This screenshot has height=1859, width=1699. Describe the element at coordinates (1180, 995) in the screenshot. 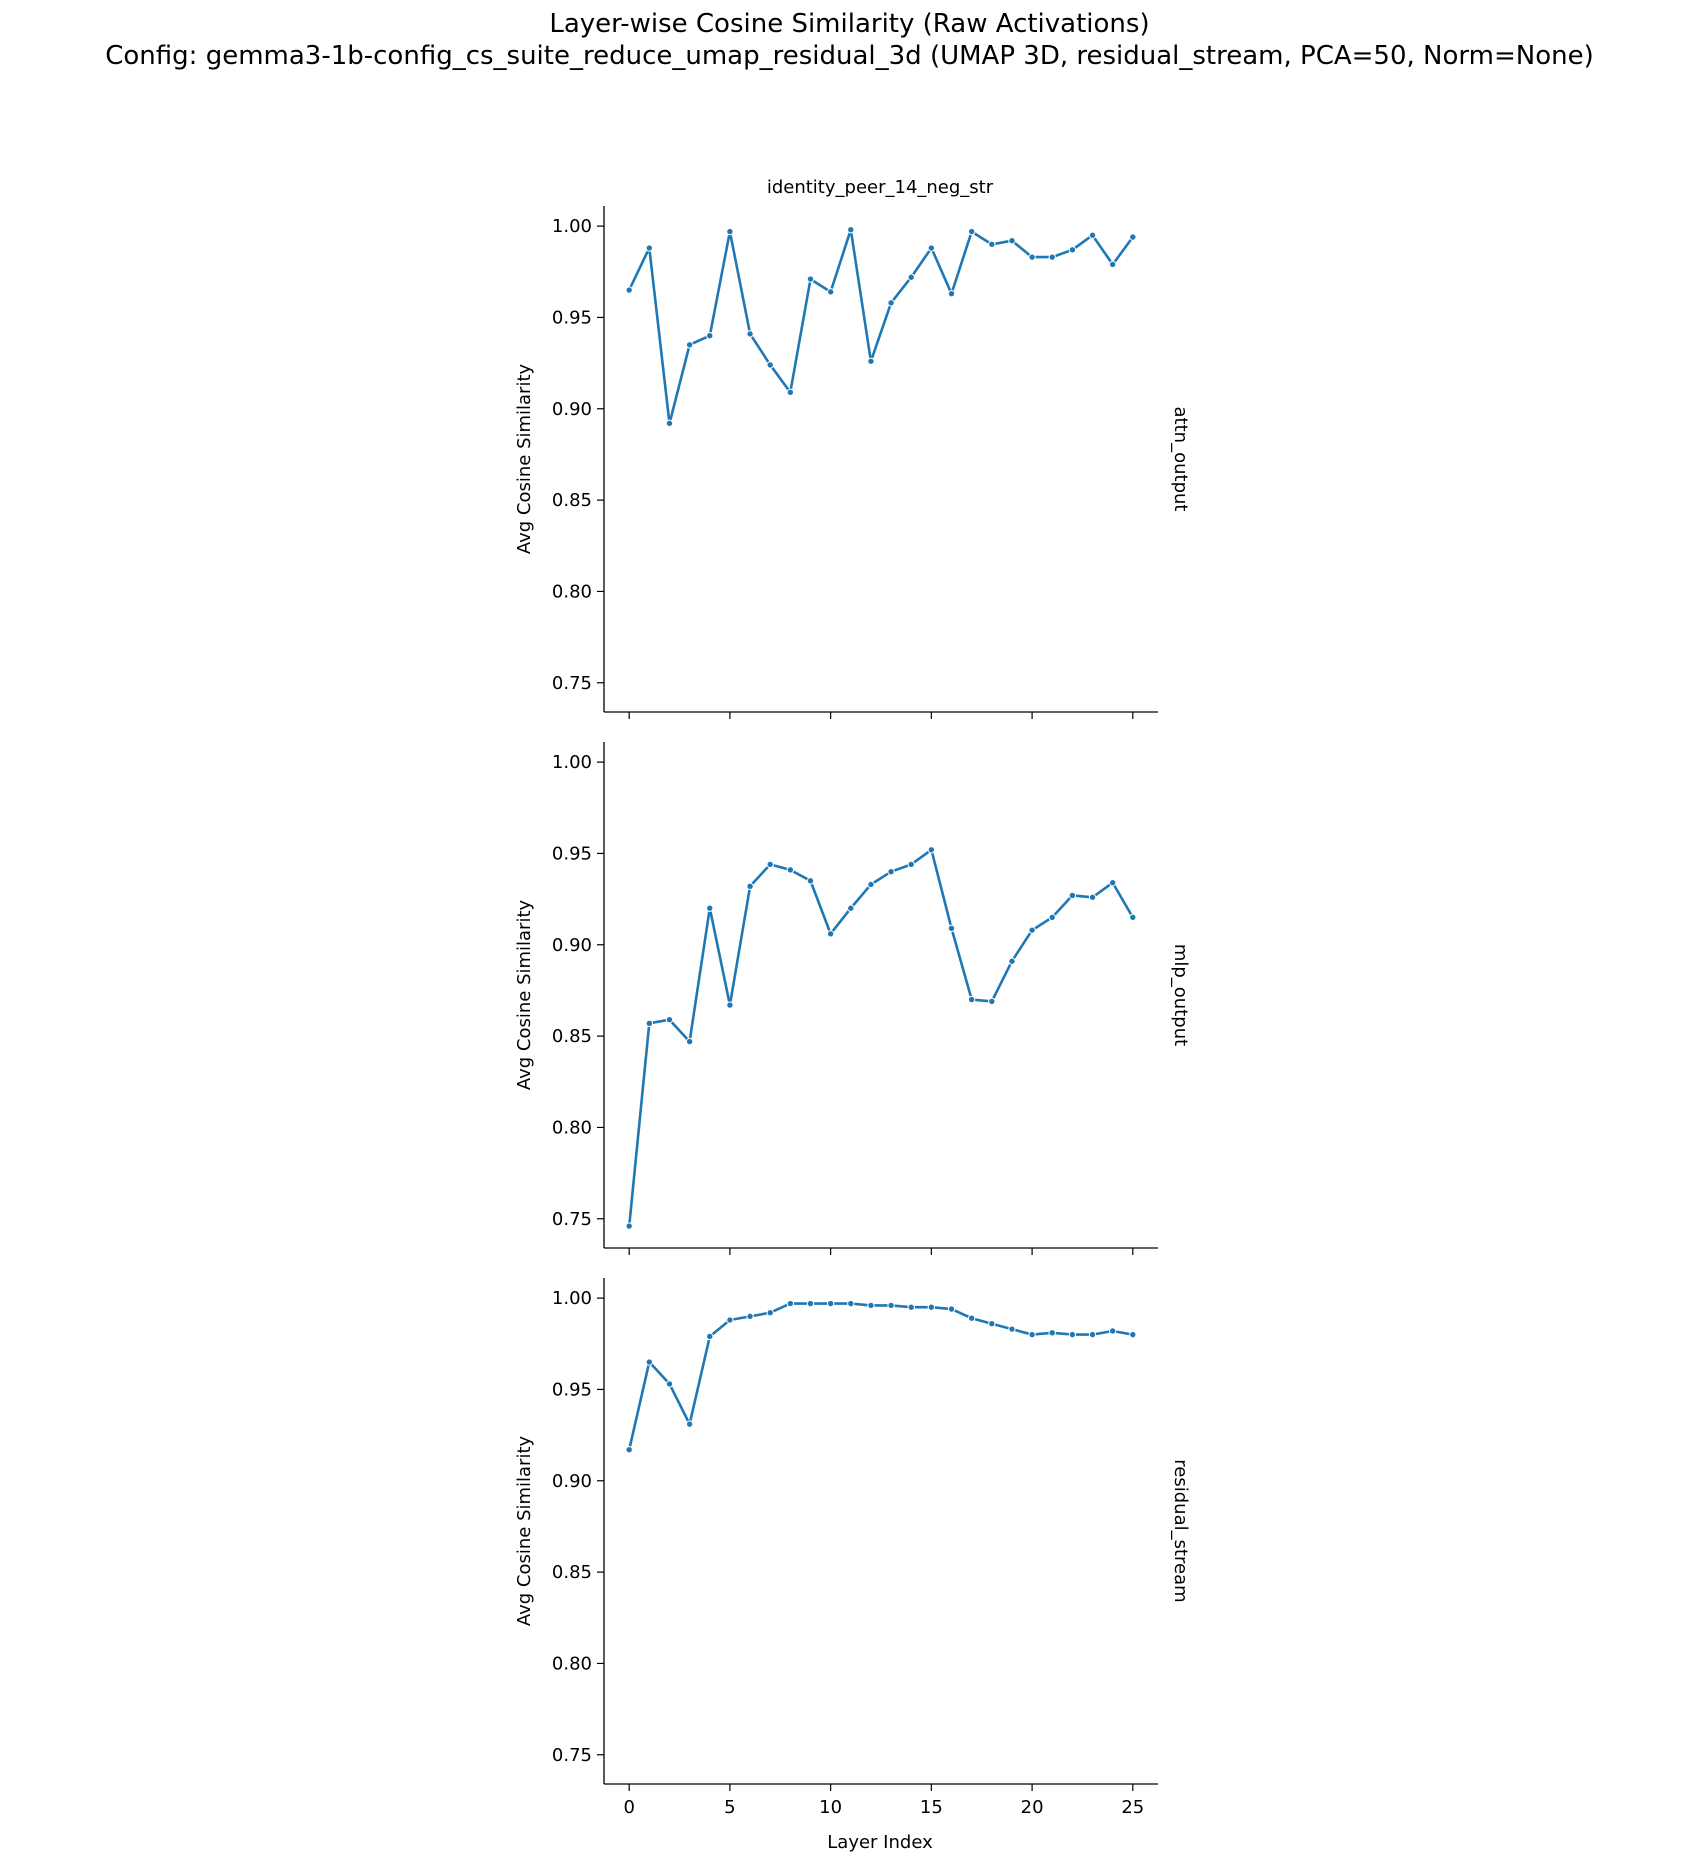

I see `row-label: mlp_output` at that location.